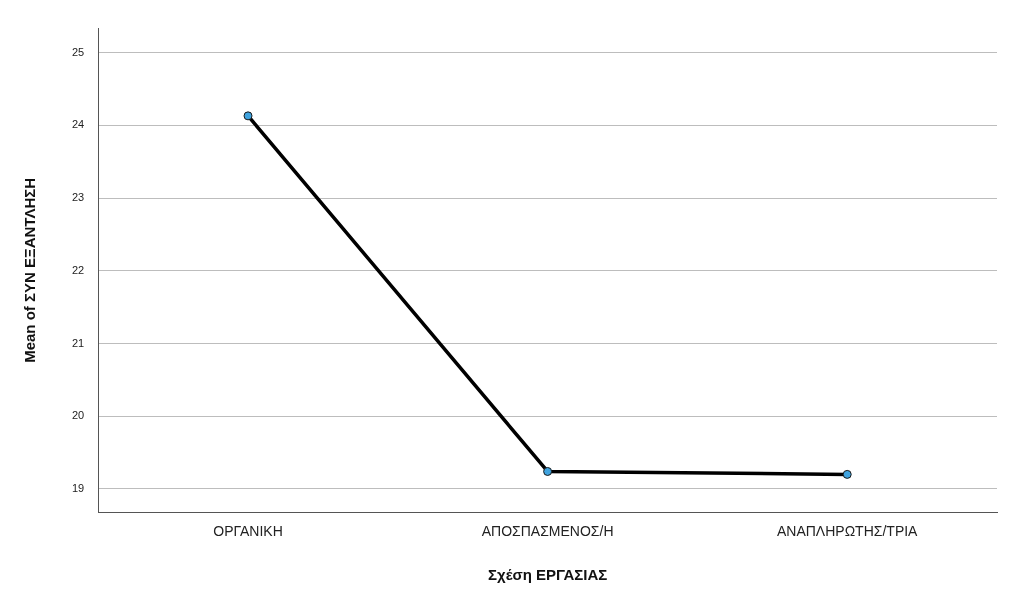 Image resolution: width=1013 pixels, height=601 pixels. What do you see at coordinates (548, 575) in the screenshot?
I see `x-axis-title: Σχέση ΕΡΓΑΣΙΑΣ` at bounding box center [548, 575].